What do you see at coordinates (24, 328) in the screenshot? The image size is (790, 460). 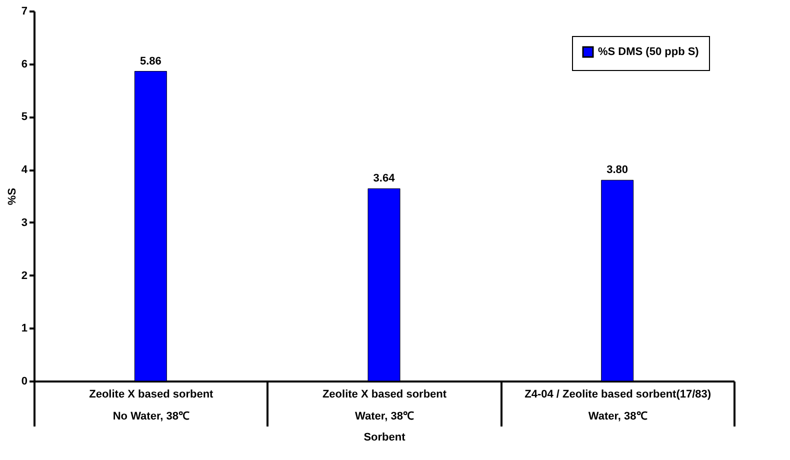 I see `y-tick-label: 1` at bounding box center [24, 328].